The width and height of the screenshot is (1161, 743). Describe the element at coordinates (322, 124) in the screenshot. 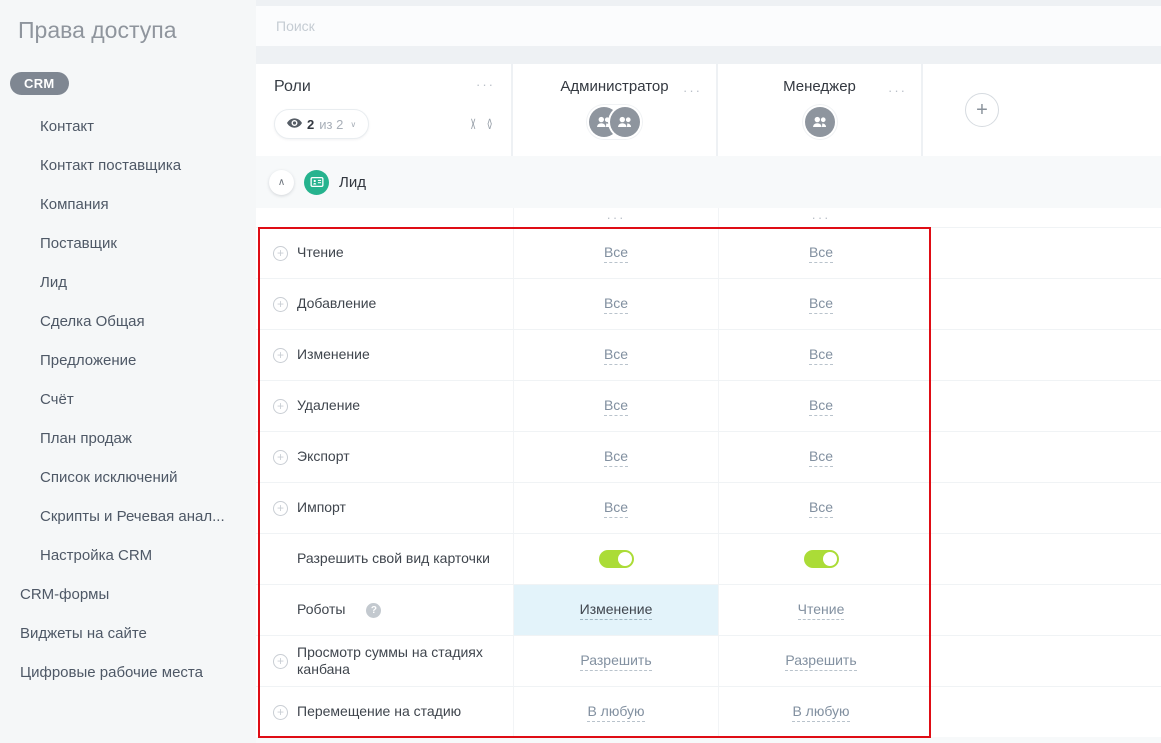

I see `roles-filter-pill: 2 из 2 ∨` at that location.